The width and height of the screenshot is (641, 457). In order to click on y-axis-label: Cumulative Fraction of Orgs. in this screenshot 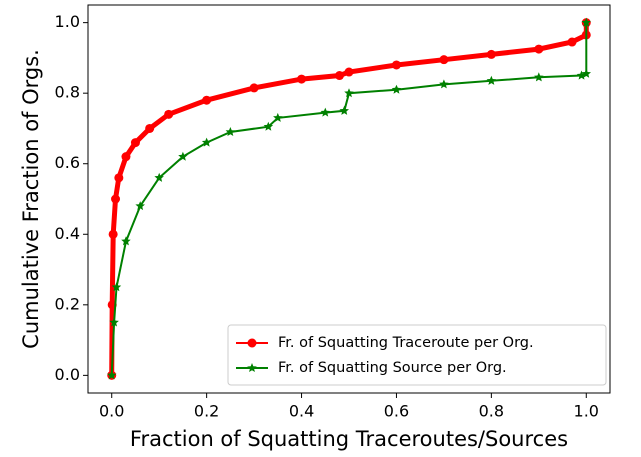, I will do `click(31, 199)`.